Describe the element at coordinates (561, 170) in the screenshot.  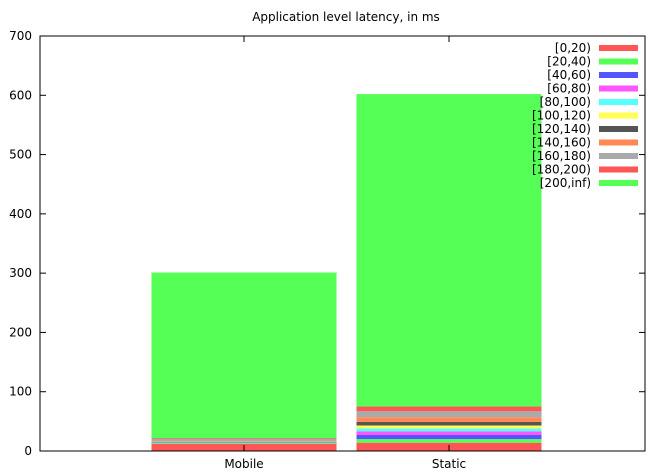
I see `legend-label: [180,200)` at that location.